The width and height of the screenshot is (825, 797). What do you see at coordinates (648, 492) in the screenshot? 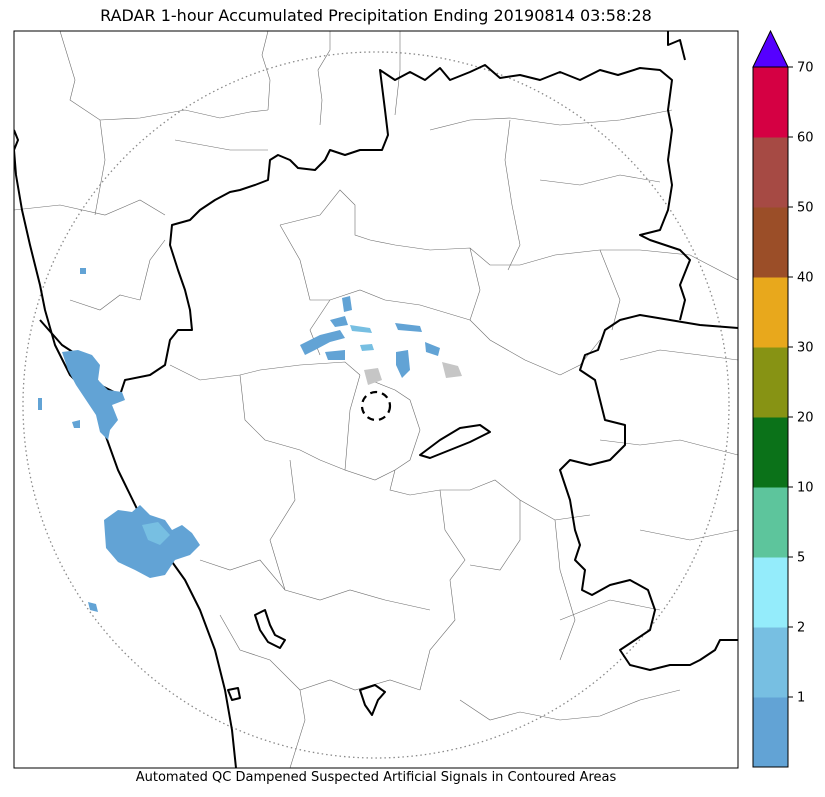
I see `interstate-border-east` at bounding box center [648, 492].